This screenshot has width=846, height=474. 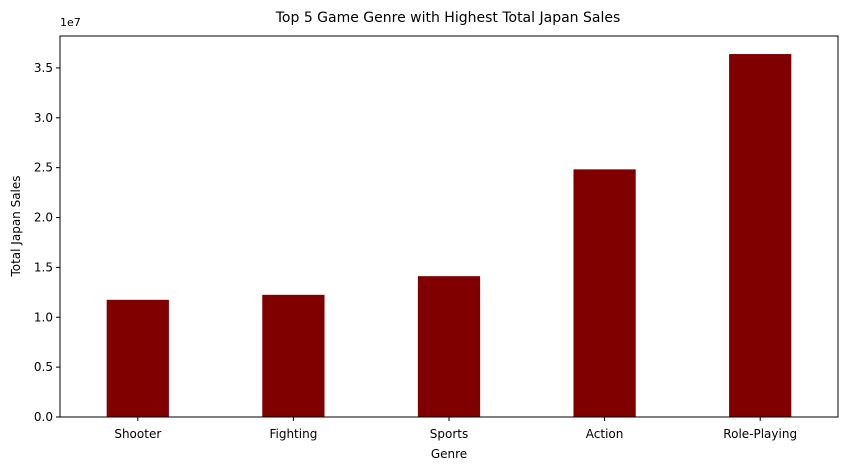 What do you see at coordinates (137, 358) in the screenshot?
I see `bar-shooter` at bounding box center [137, 358].